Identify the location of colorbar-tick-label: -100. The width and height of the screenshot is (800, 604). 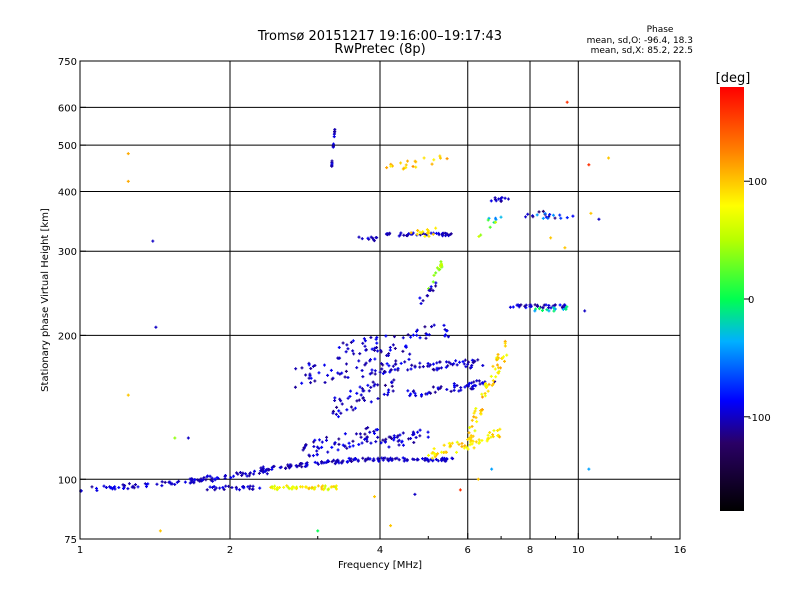
(759, 418).